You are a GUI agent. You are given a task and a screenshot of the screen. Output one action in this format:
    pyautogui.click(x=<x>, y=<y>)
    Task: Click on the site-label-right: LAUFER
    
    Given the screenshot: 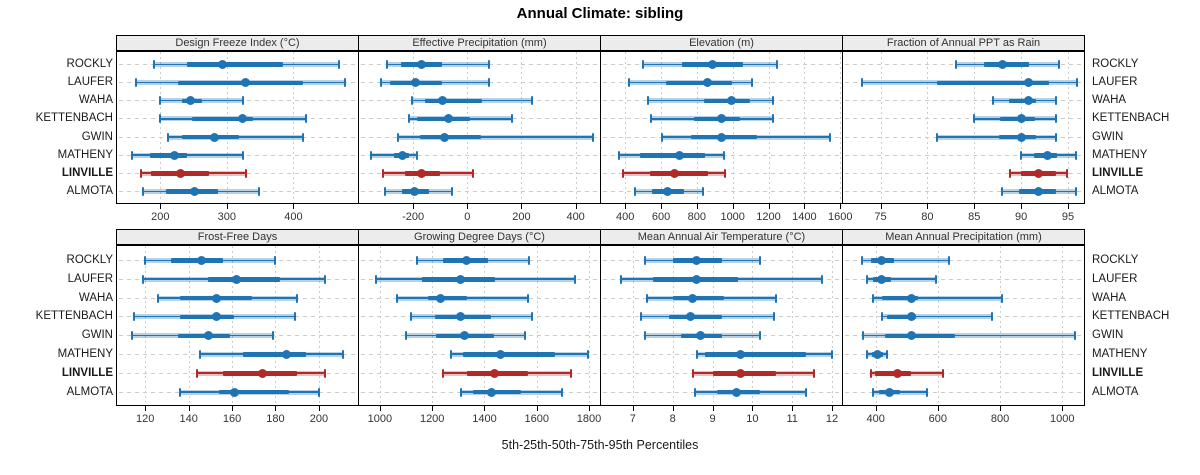 What is the action you would take?
    pyautogui.click(x=1115, y=82)
    